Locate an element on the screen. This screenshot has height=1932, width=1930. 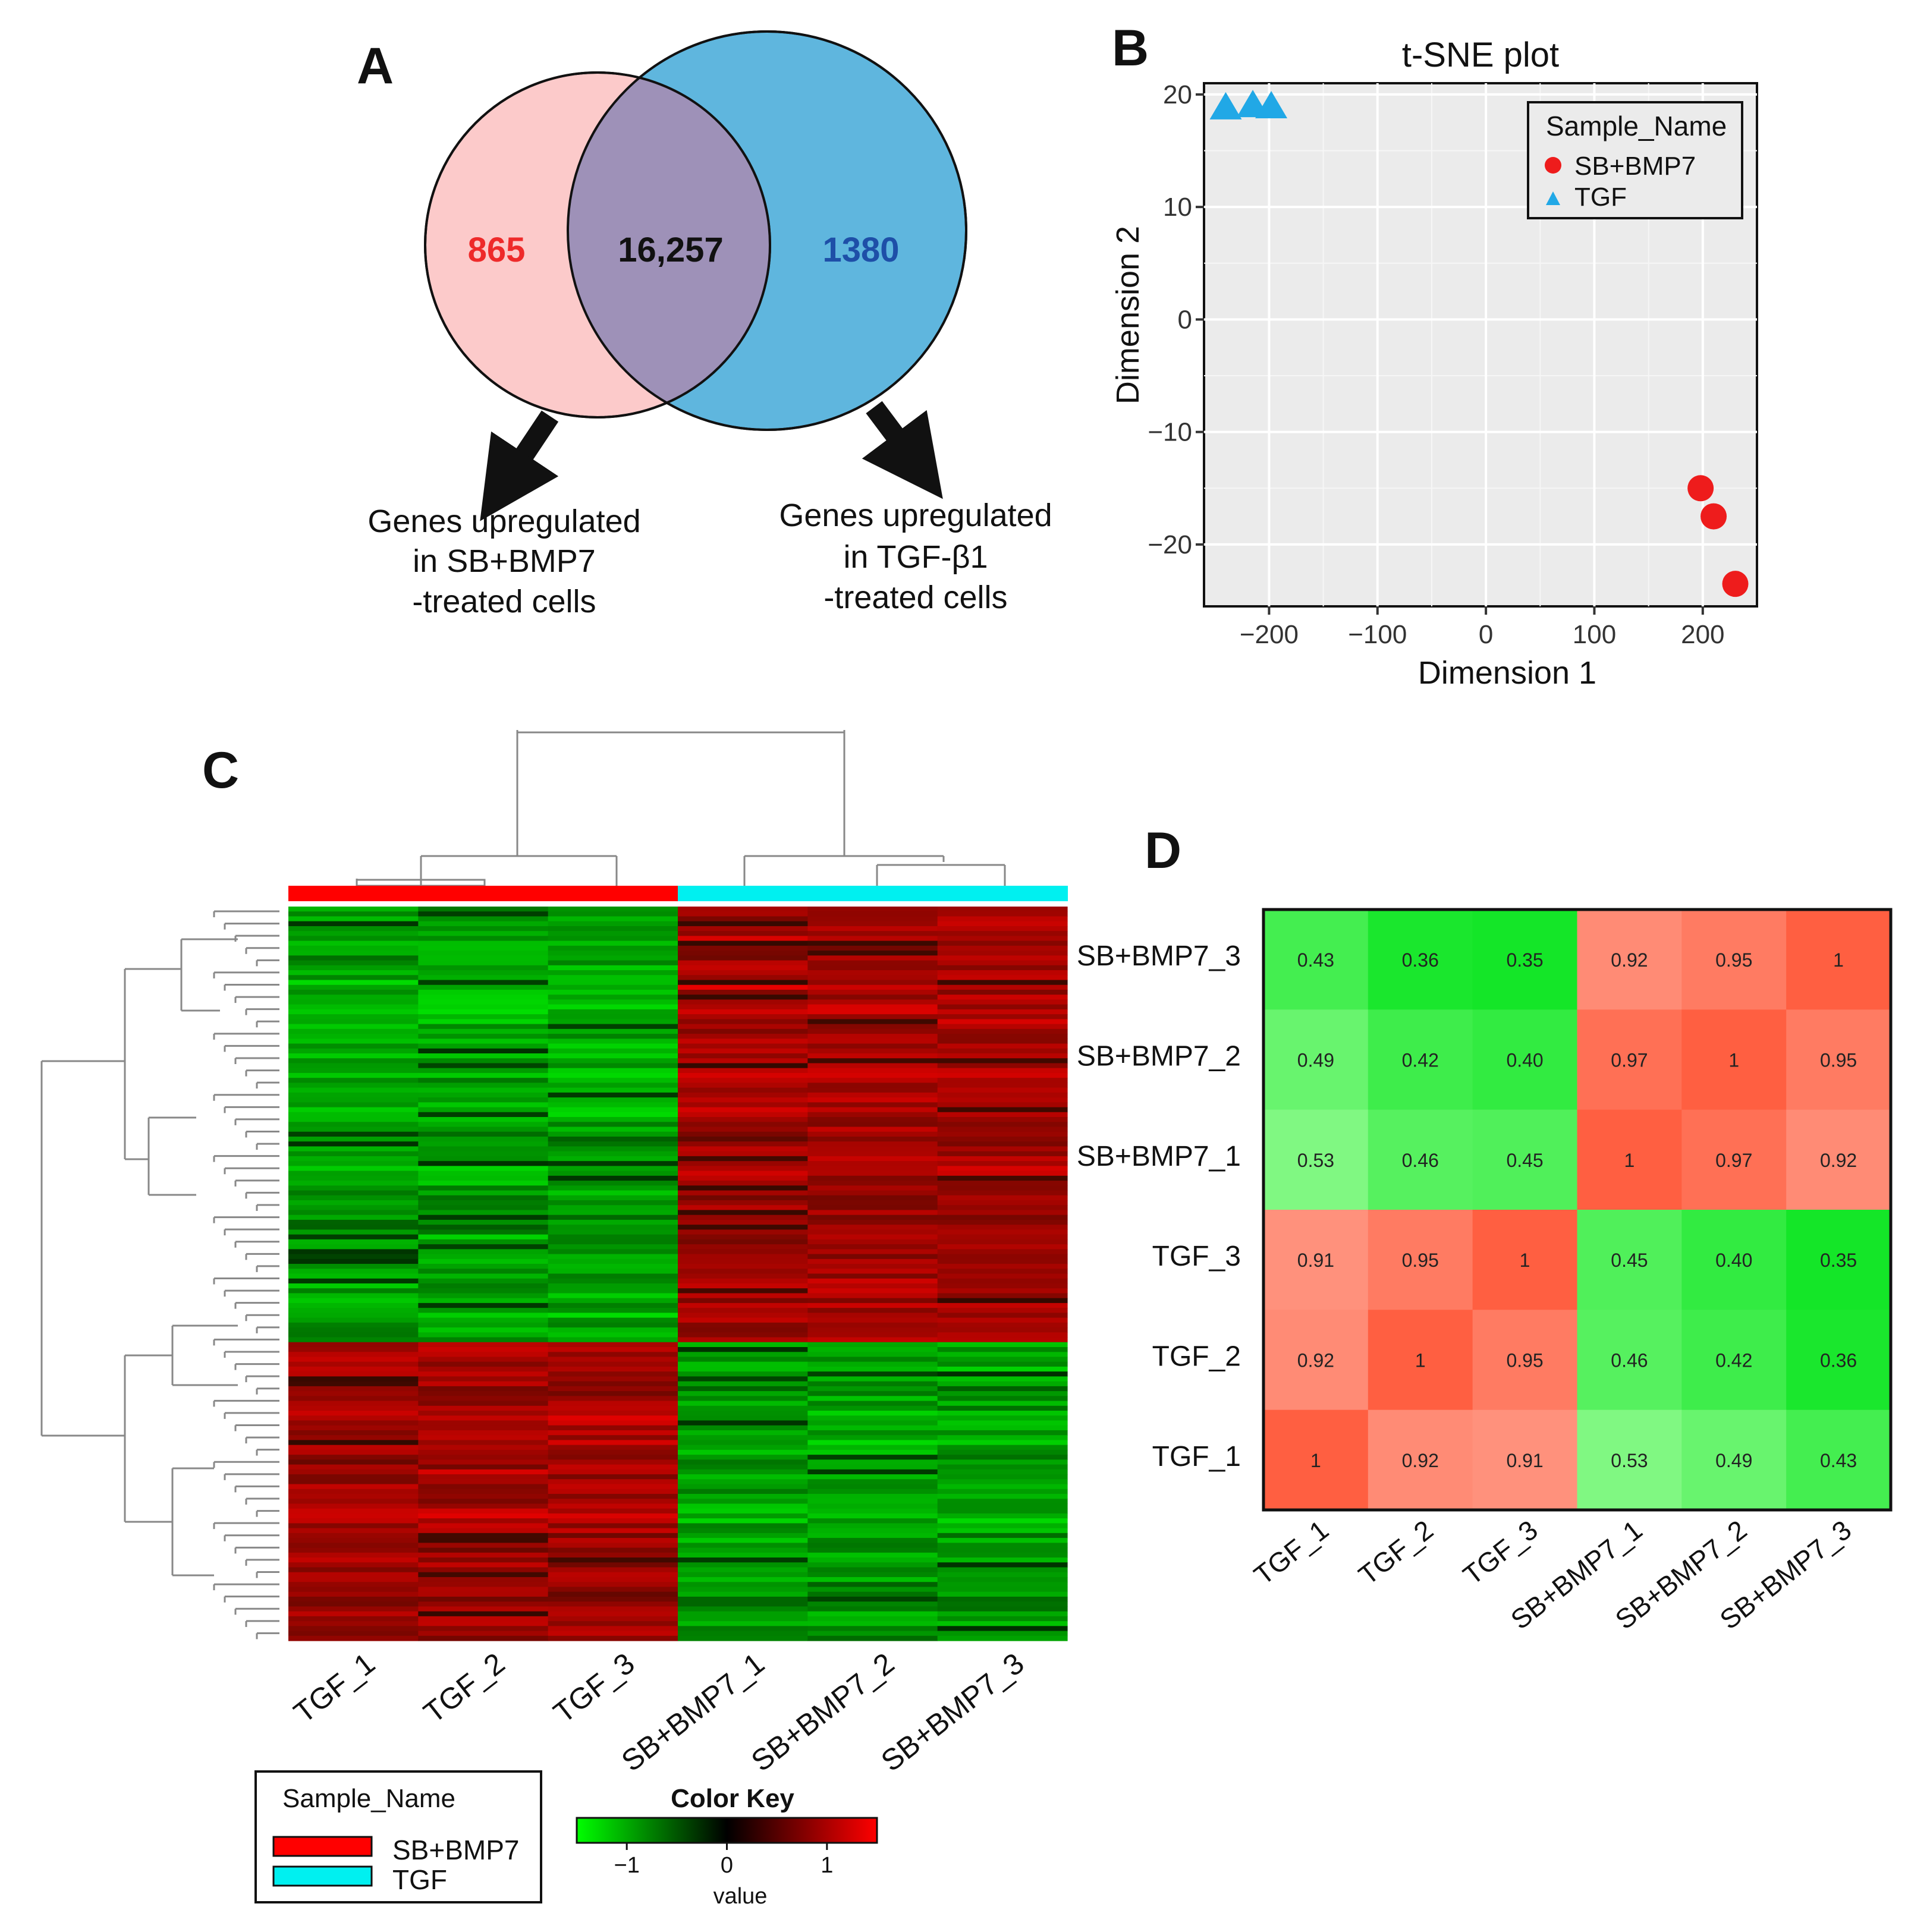
correlation-cell-value: 0.35 is located at coordinates (1838, 1260).